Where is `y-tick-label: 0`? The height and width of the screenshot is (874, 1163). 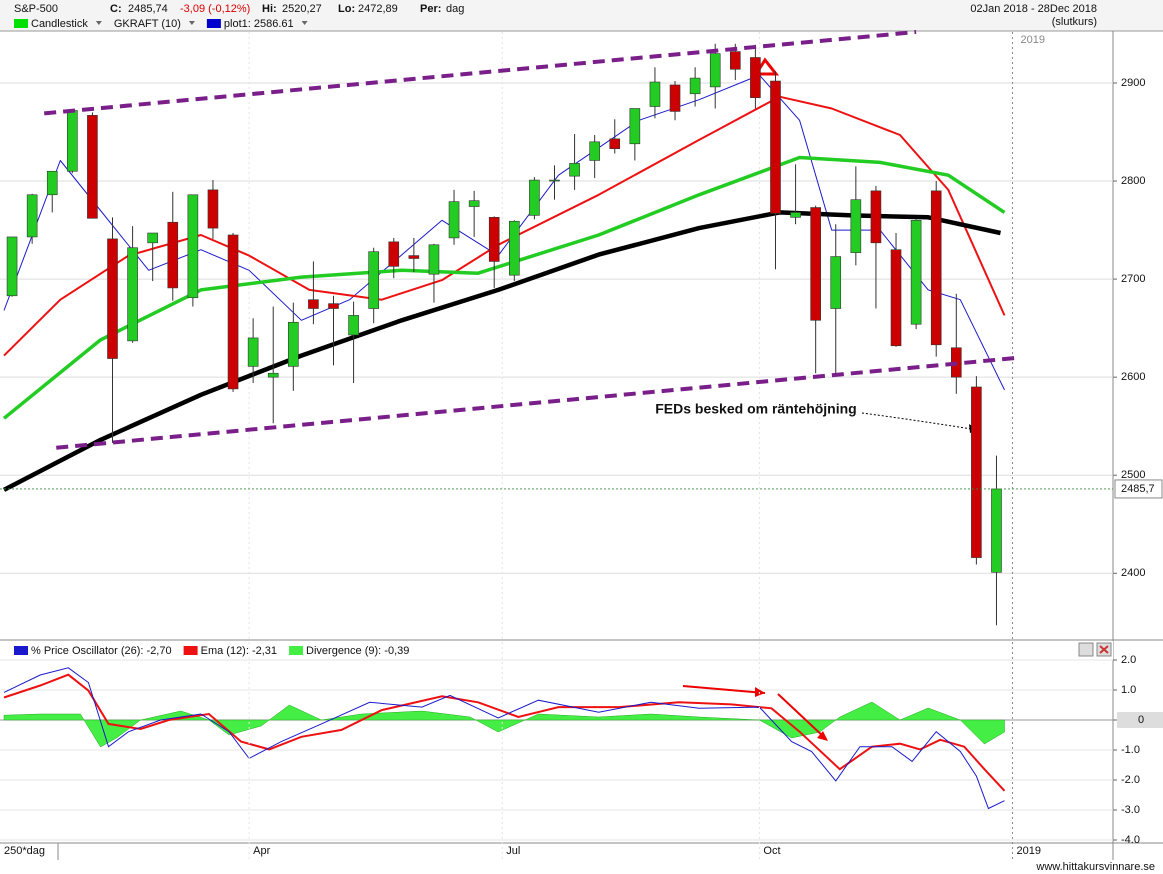 y-tick-label: 0 is located at coordinates (1141, 720).